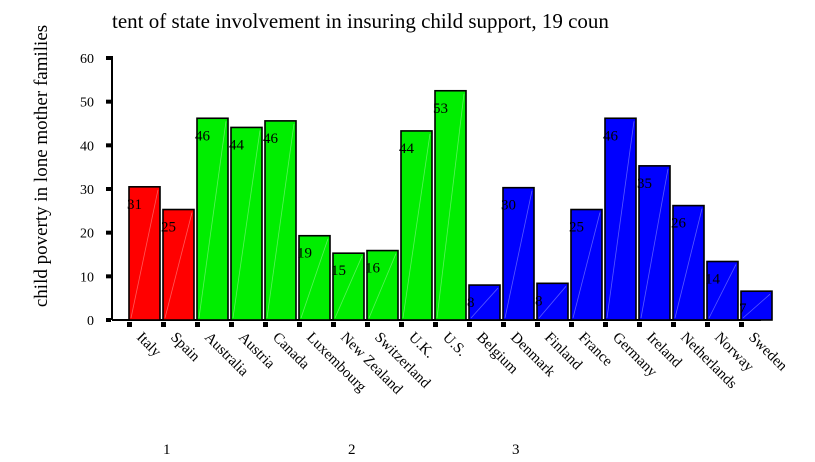 The height and width of the screenshot is (462, 815). I want to click on data-label: 26, so click(679, 224).